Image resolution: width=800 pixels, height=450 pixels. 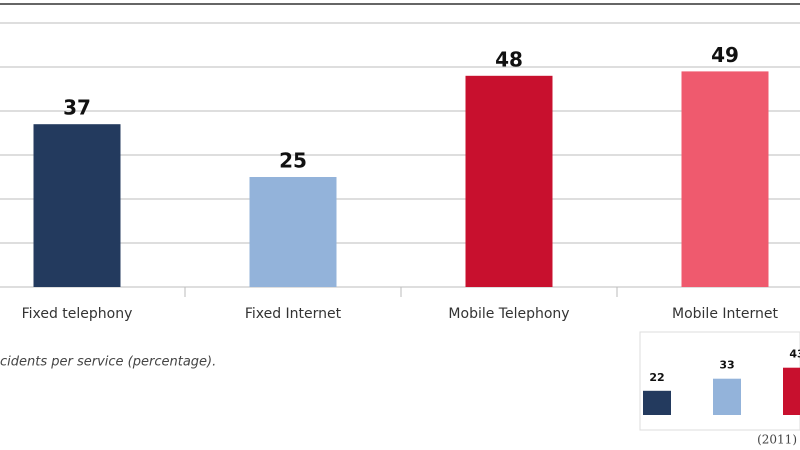 What do you see at coordinates (293, 314) in the screenshot?
I see `x-tick-label: Fixed Internet` at bounding box center [293, 314].